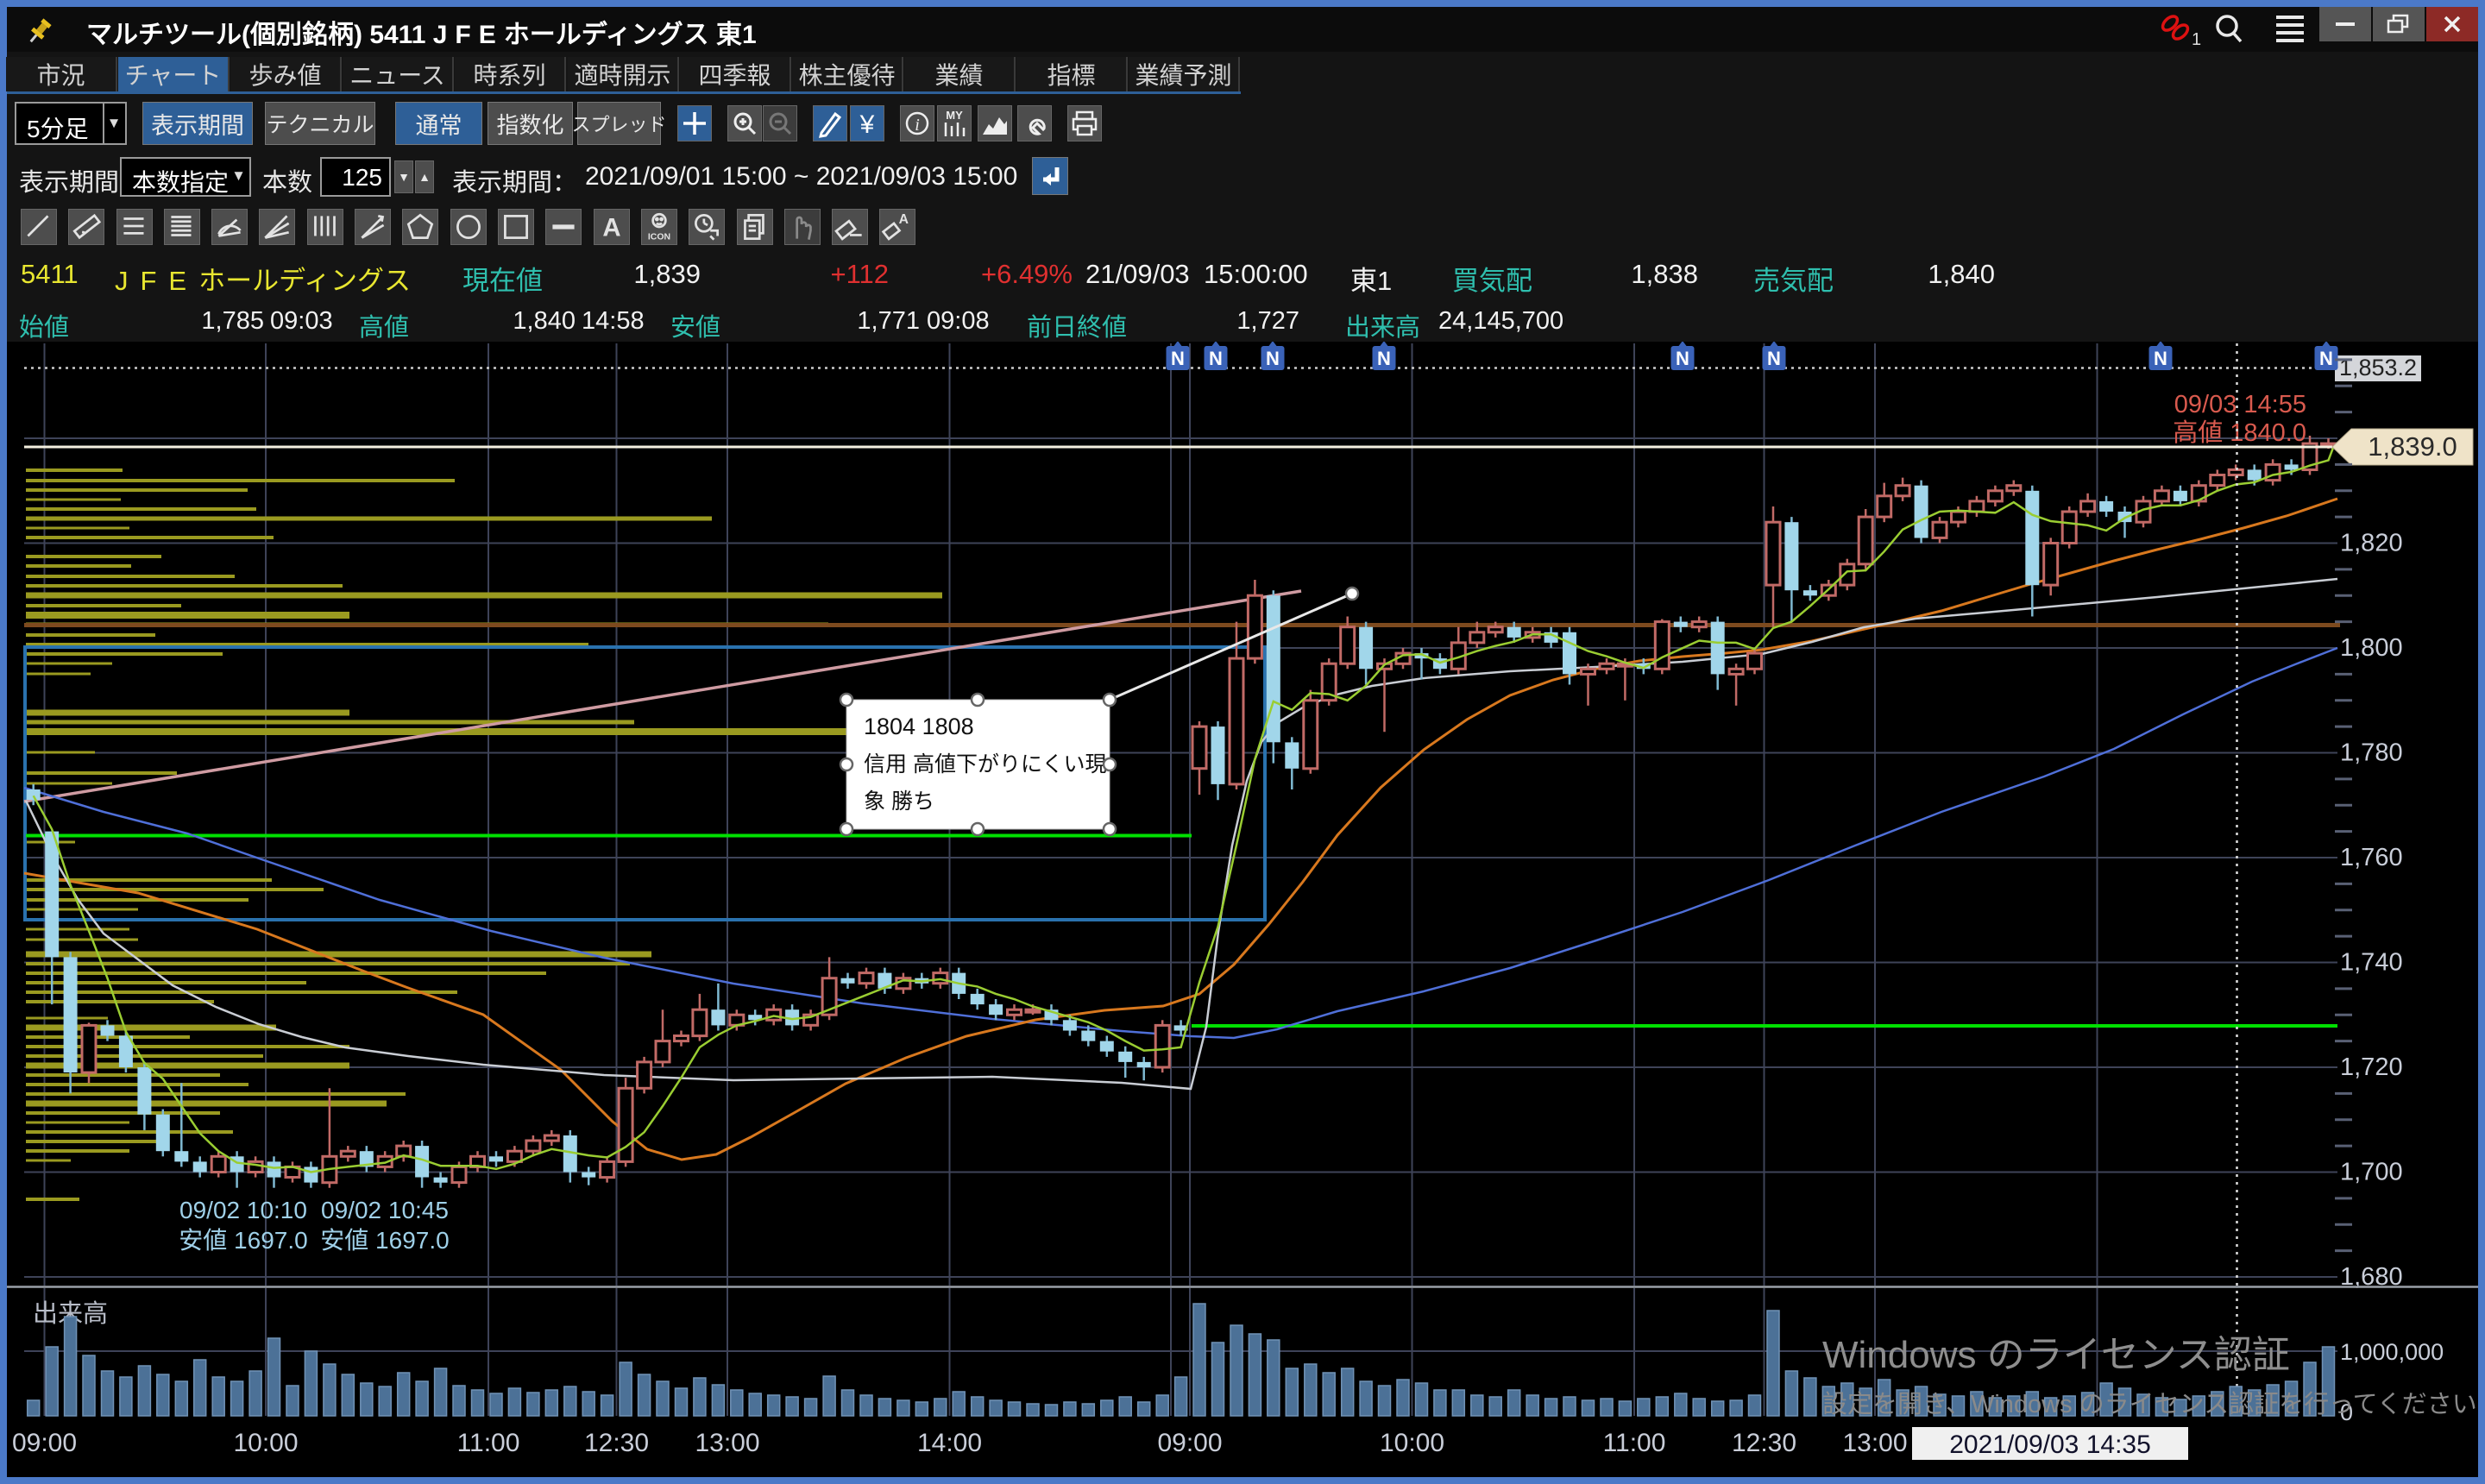 This screenshot has width=2485, height=1484. I want to click on svg-text: 1,839.0, so click(2413, 446).